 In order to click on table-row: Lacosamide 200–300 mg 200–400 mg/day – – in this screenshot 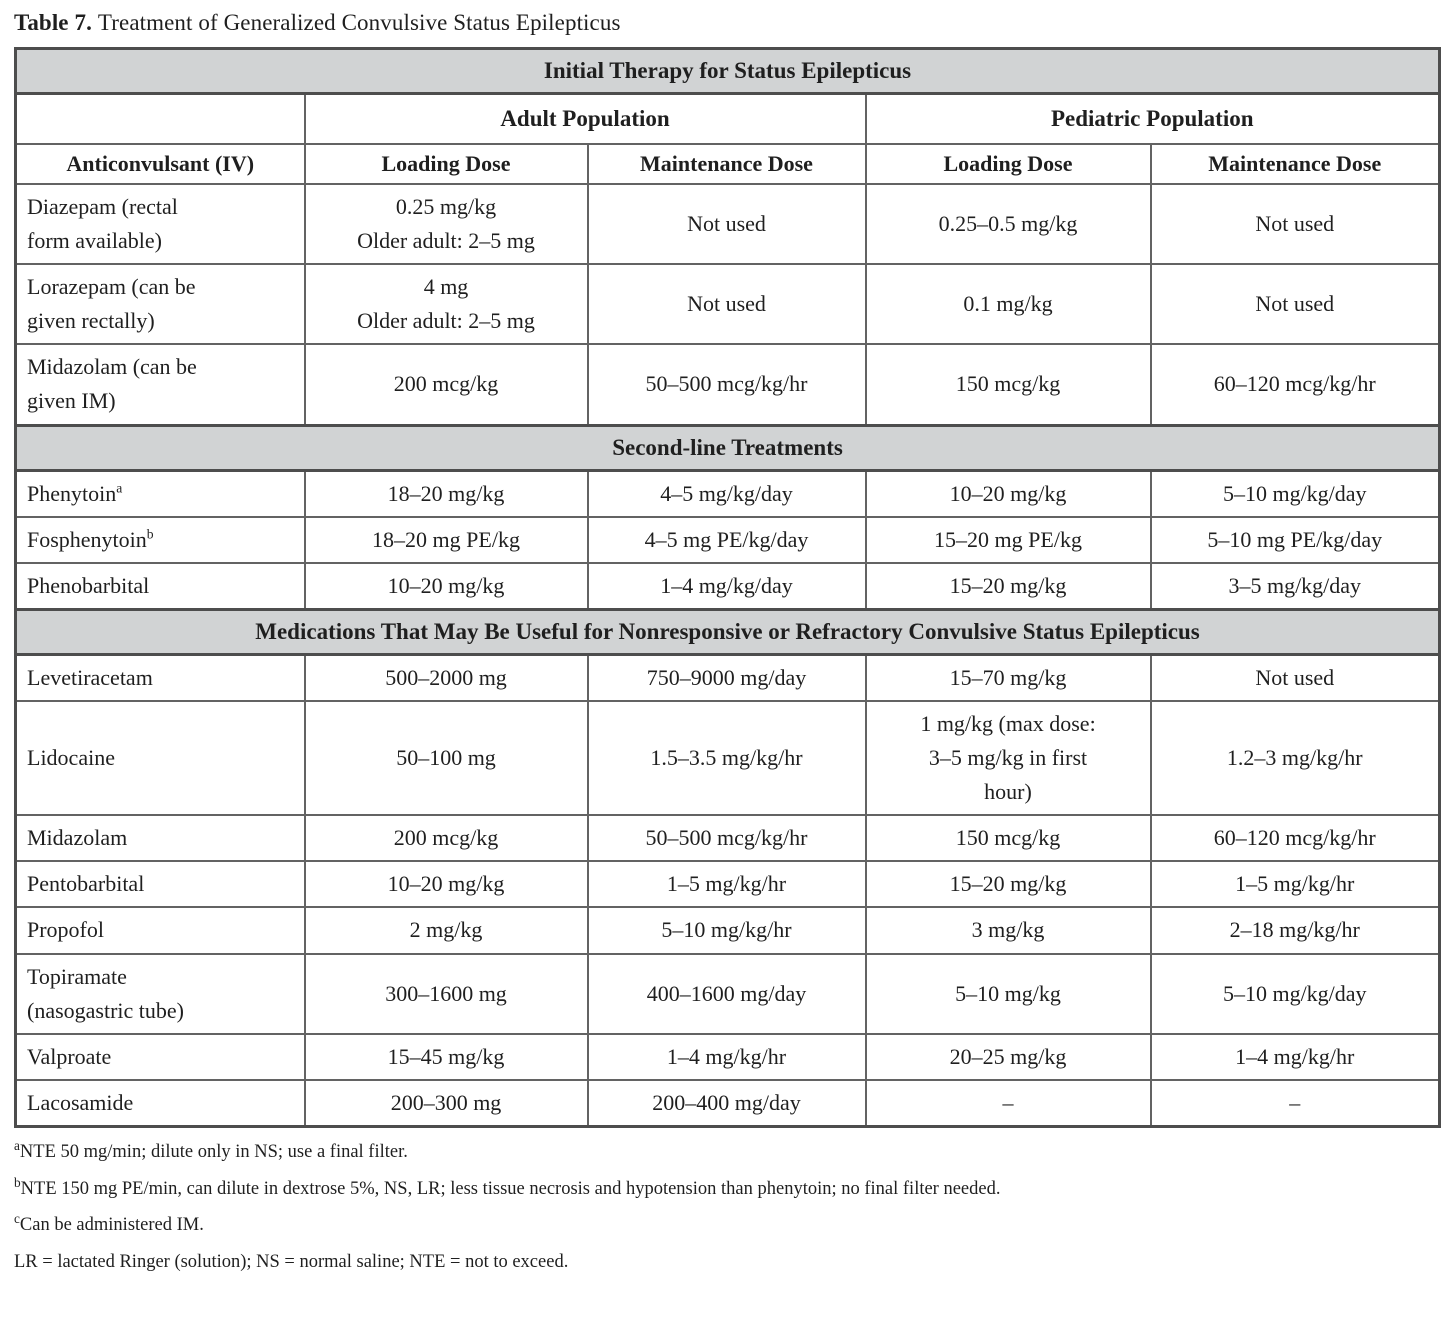, I will do `click(727, 1103)`.